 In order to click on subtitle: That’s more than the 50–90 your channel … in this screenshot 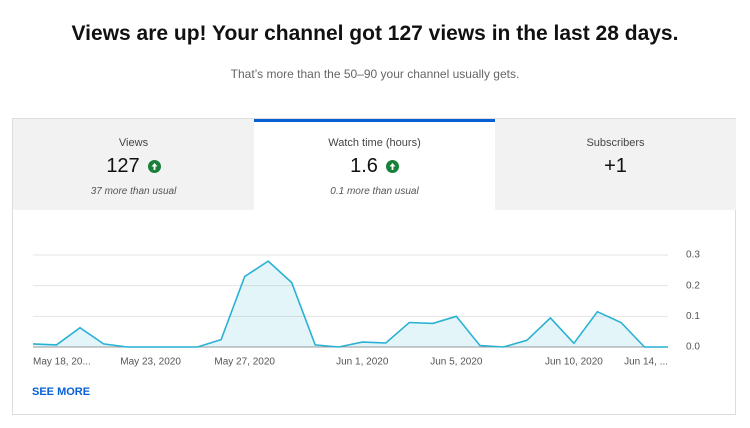, I will do `click(375, 74)`.